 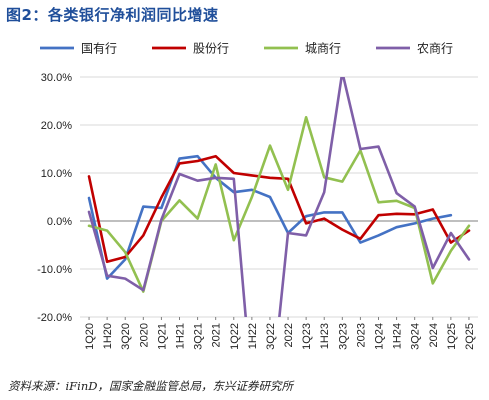 I want to click on y-tick-label: 0.0%, so click(x=59, y=222).